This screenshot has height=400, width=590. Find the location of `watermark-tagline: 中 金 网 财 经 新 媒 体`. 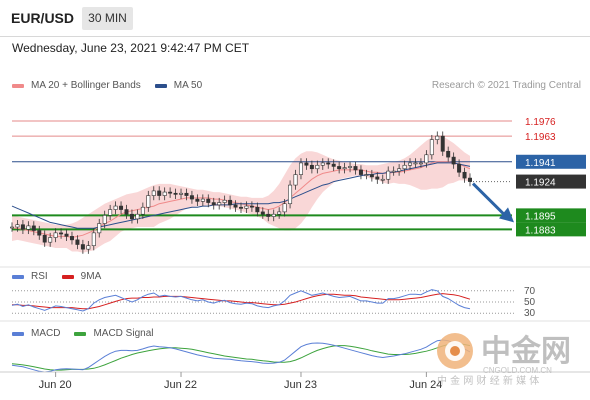

watermark-tagline: 中 金 网 财 经 新 媒 体 is located at coordinates (488, 380).